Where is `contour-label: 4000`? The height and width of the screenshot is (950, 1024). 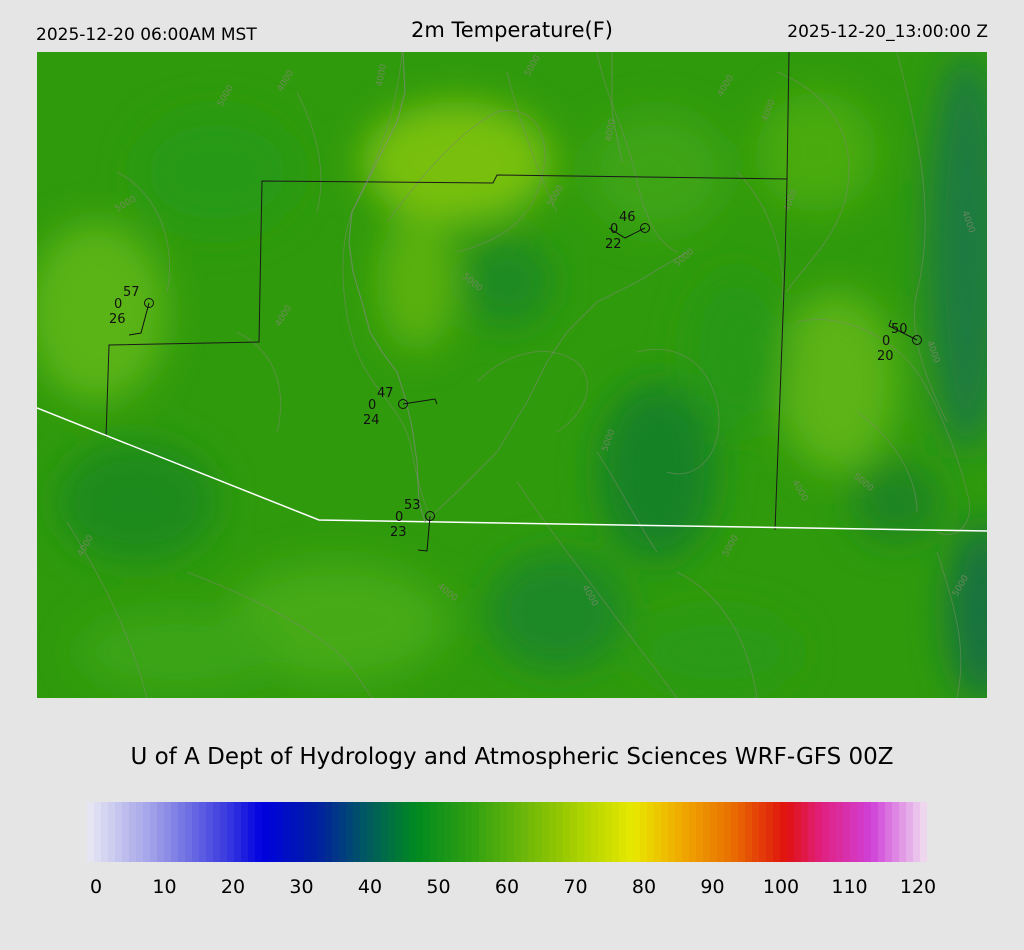
contour-label: 4000 is located at coordinates (382, 75).